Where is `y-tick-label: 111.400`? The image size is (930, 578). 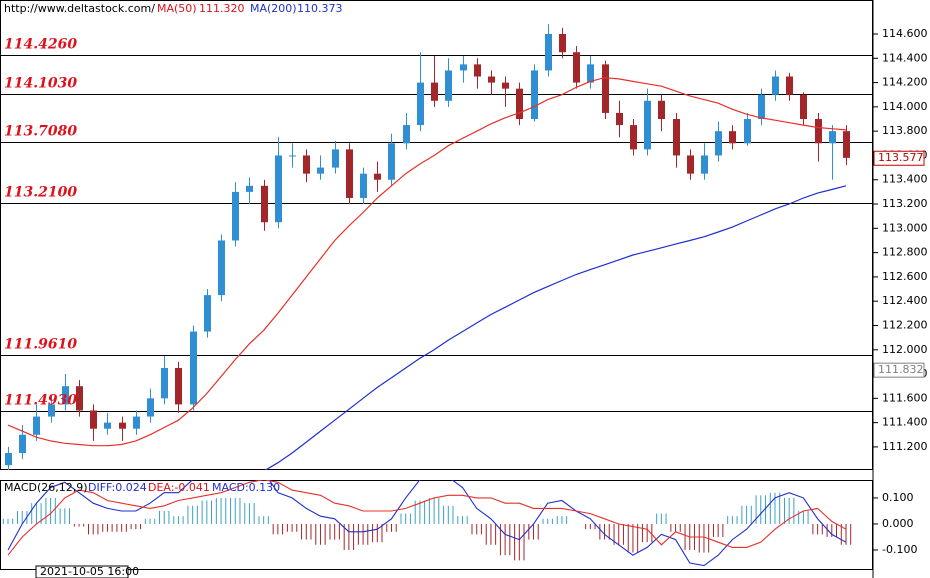 y-tick-label: 111.400 is located at coordinates (905, 422).